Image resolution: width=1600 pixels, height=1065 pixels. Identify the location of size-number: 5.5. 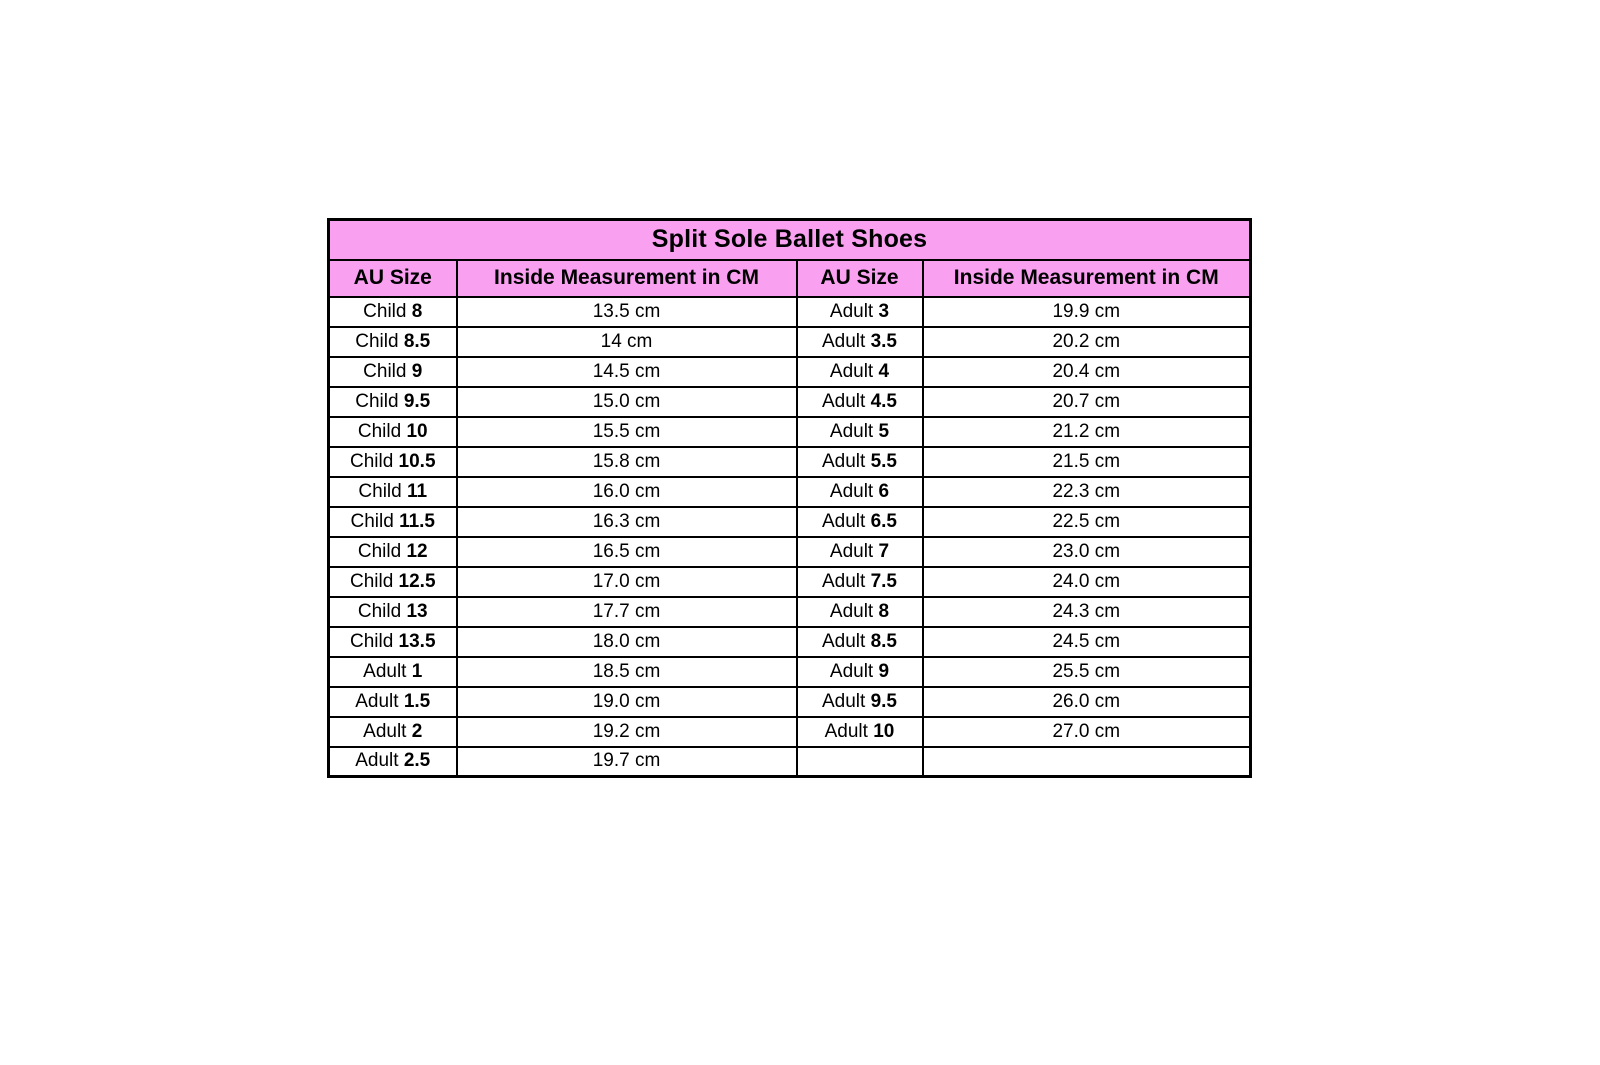
(883, 461).